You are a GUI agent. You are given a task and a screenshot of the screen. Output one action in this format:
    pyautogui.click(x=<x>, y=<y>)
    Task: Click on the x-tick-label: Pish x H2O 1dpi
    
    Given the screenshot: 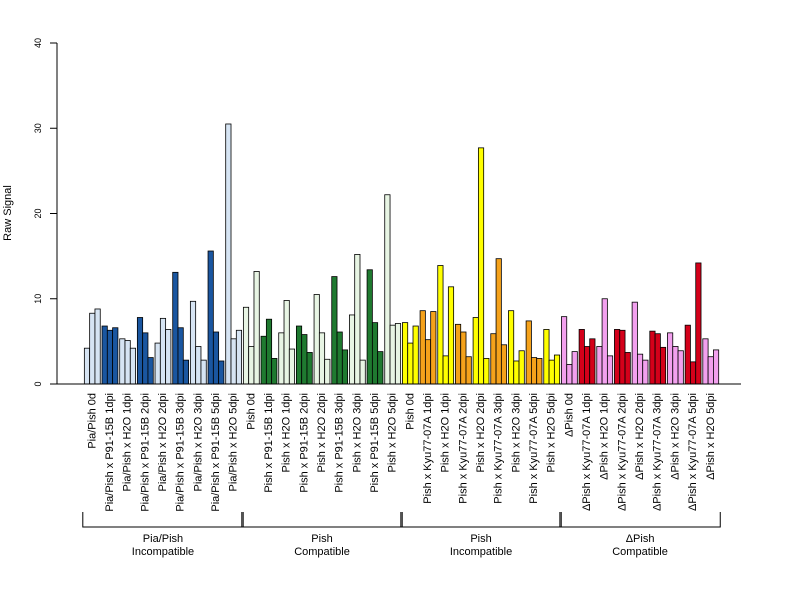 What is the action you would take?
    pyautogui.click(x=287, y=432)
    